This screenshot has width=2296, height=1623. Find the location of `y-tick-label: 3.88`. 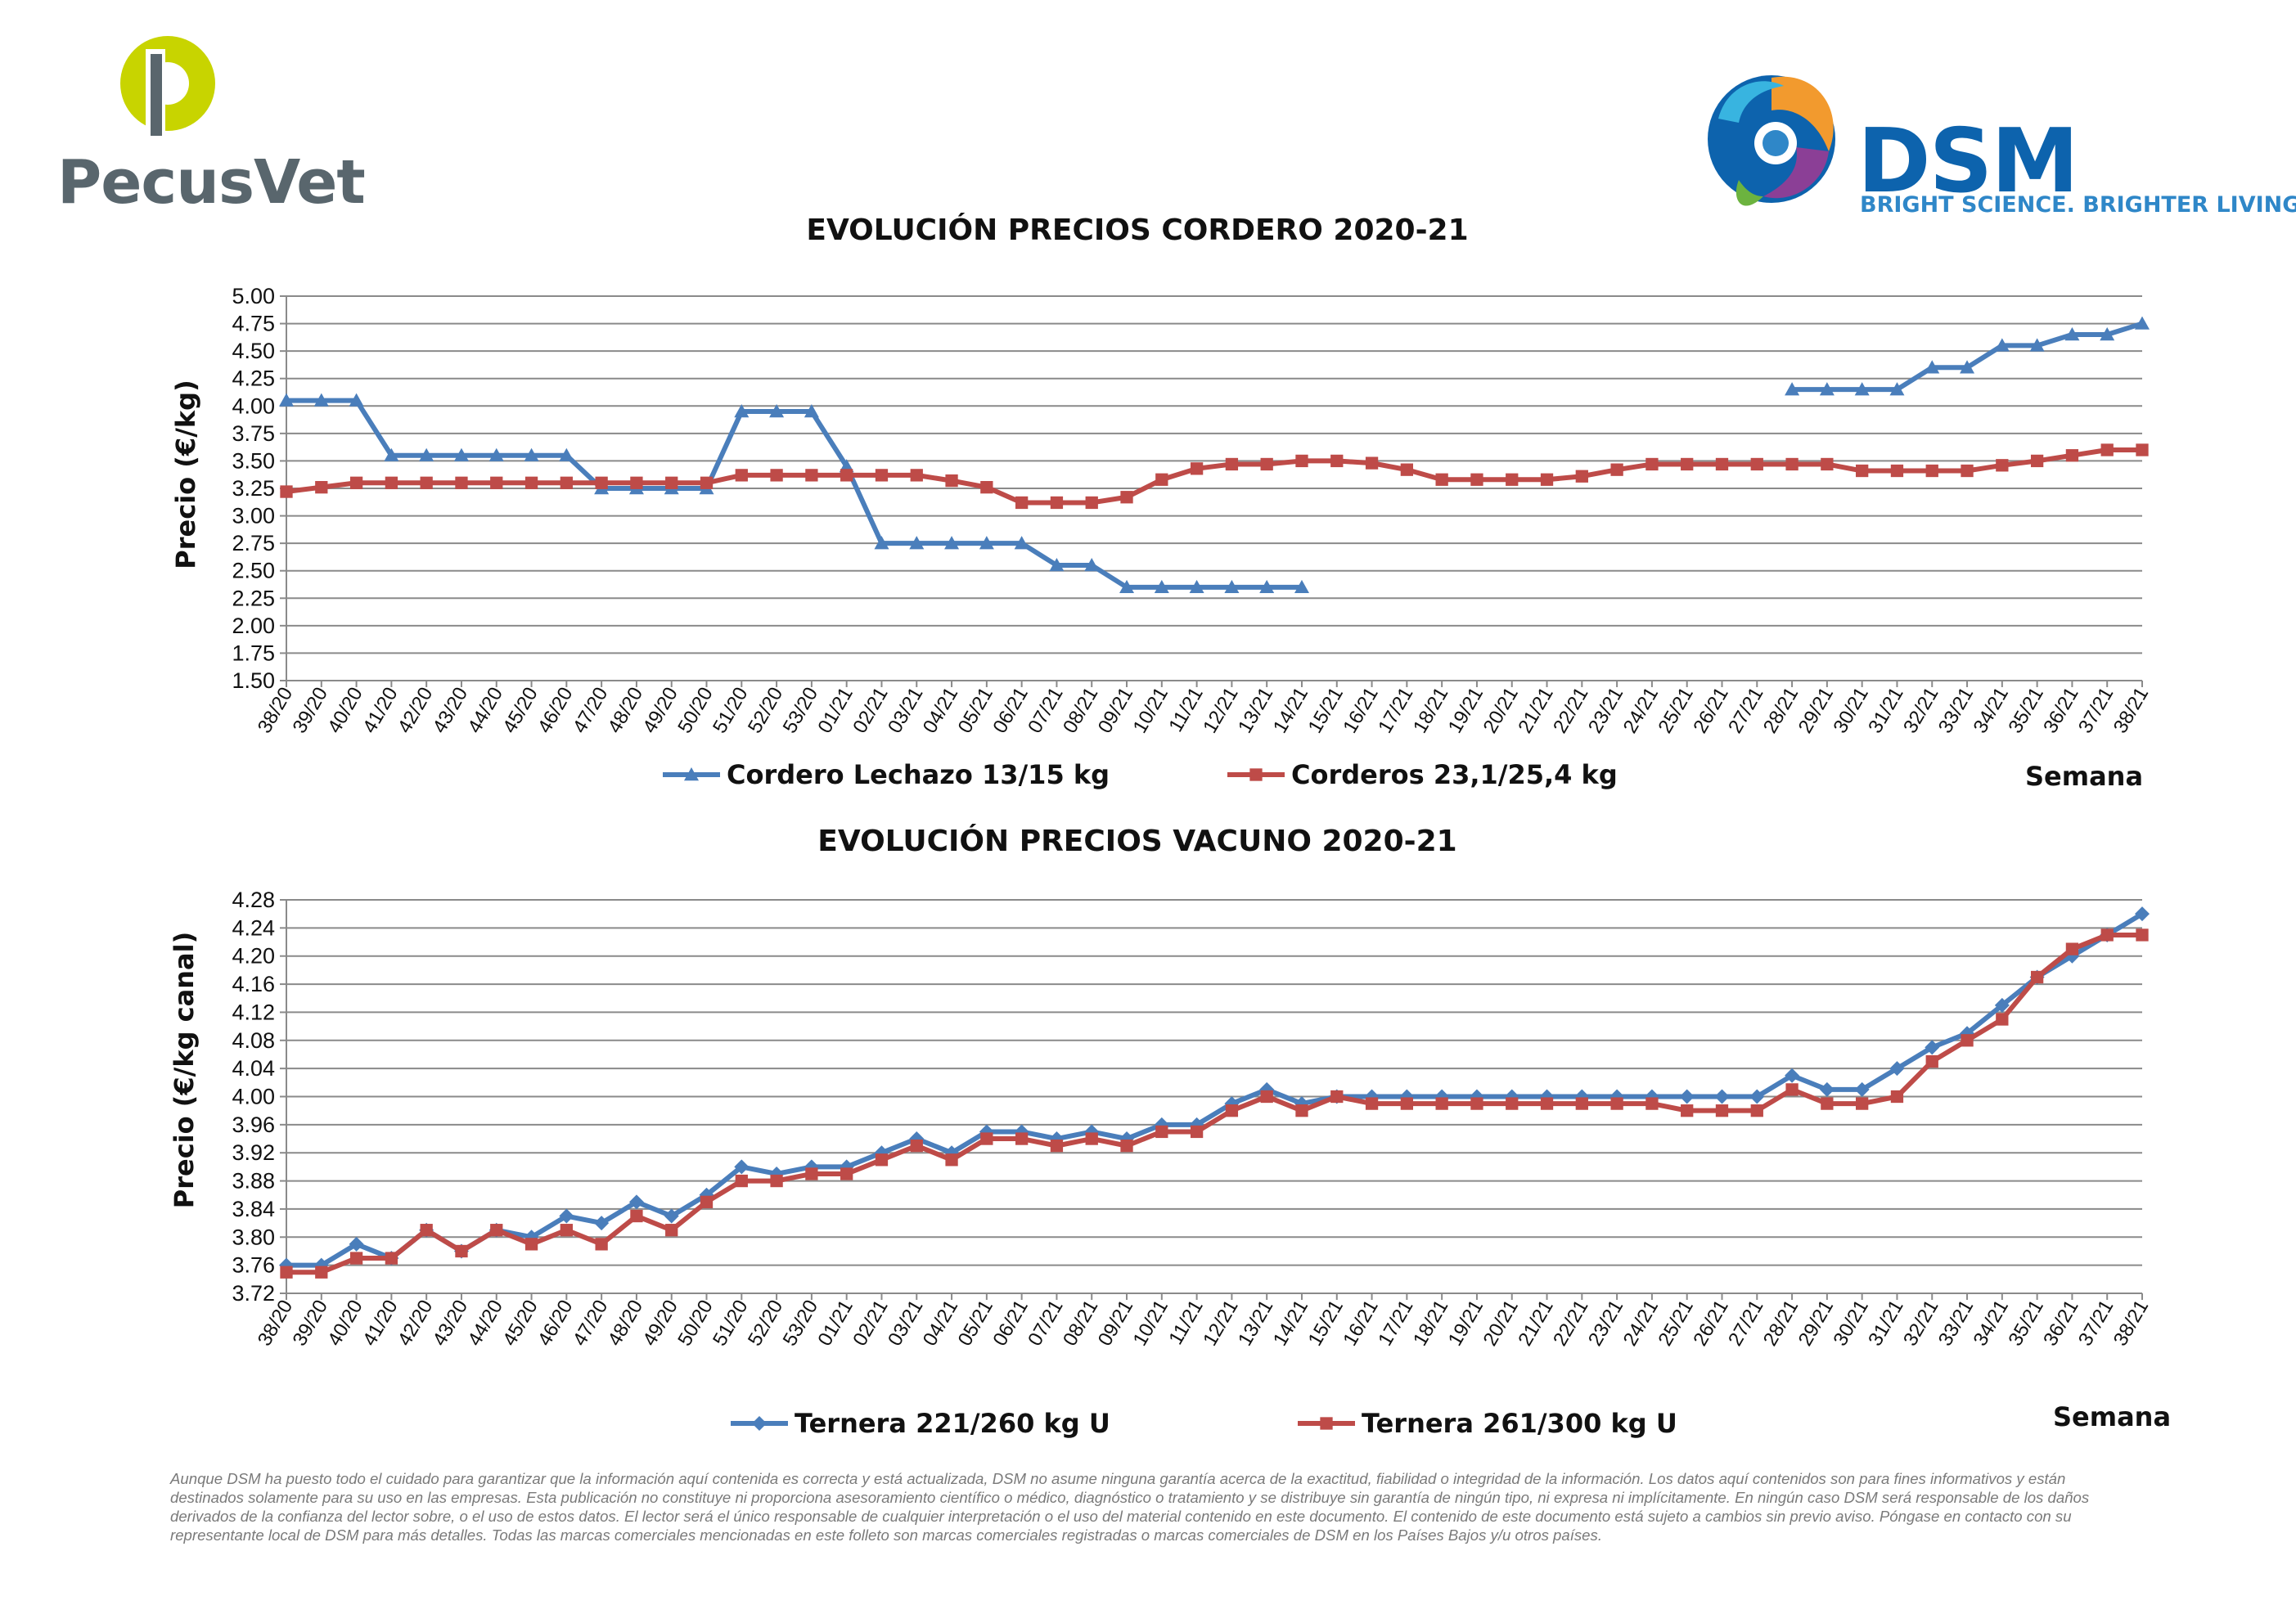

y-tick-label: 3.88 is located at coordinates (253, 1181).